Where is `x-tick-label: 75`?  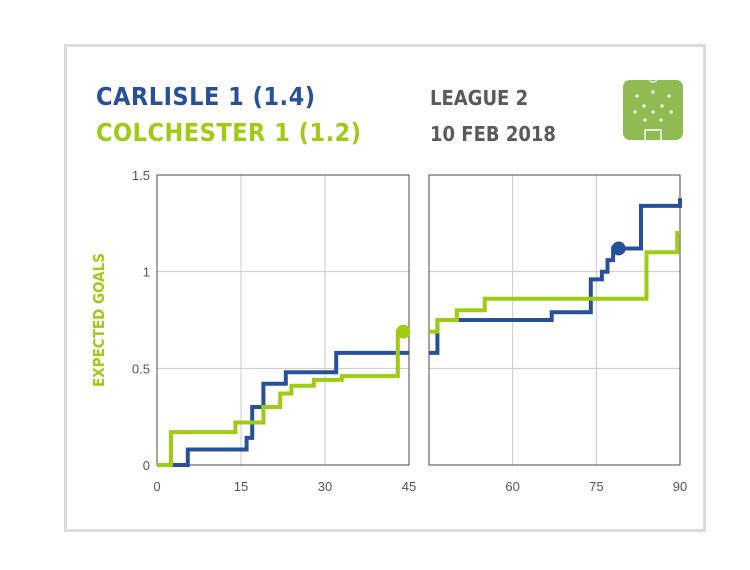 x-tick-label: 75 is located at coordinates (596, 486).